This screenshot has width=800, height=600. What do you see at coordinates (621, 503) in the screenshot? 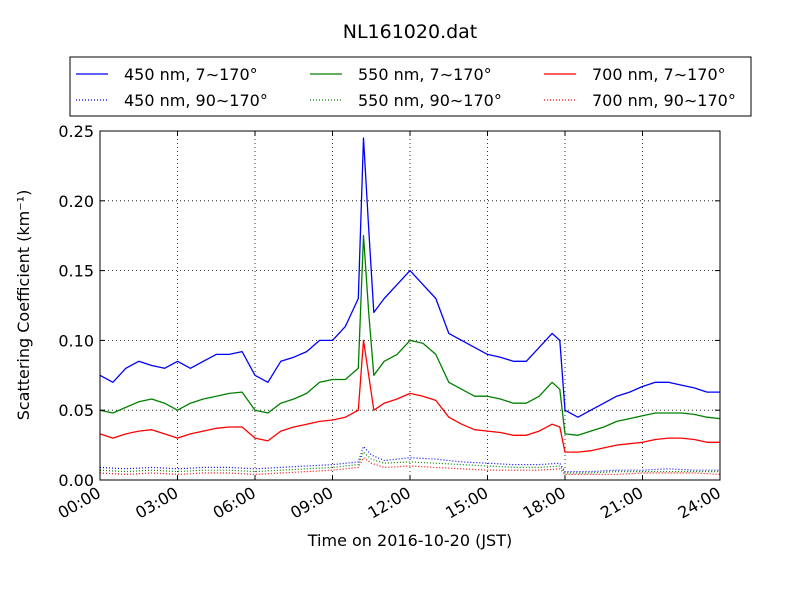
I see `x-tick-label: 21:00` at bounding box center [621, 503].